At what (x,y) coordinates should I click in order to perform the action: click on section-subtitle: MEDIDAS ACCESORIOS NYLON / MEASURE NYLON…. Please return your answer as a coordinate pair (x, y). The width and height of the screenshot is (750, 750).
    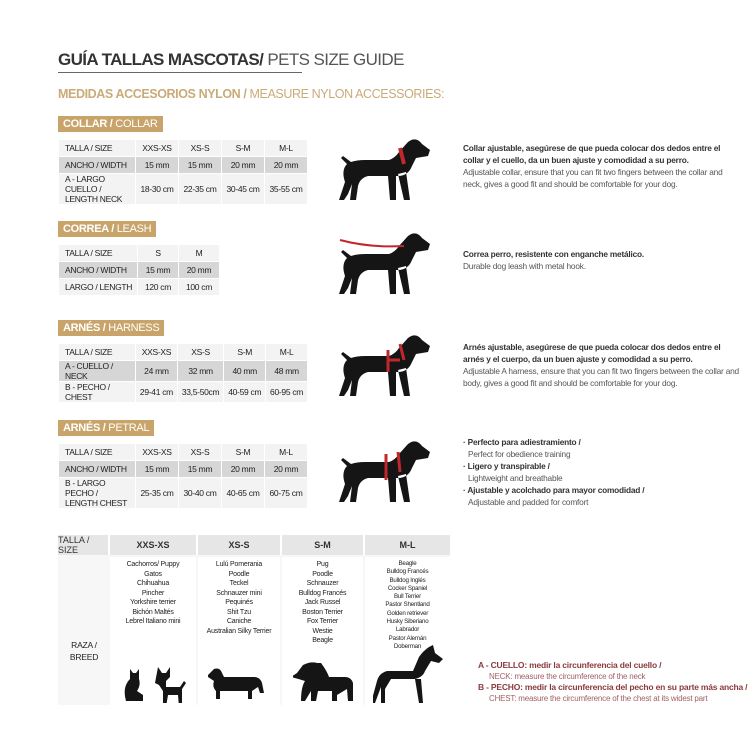
    Looking at the image, I should click on (251, 94).